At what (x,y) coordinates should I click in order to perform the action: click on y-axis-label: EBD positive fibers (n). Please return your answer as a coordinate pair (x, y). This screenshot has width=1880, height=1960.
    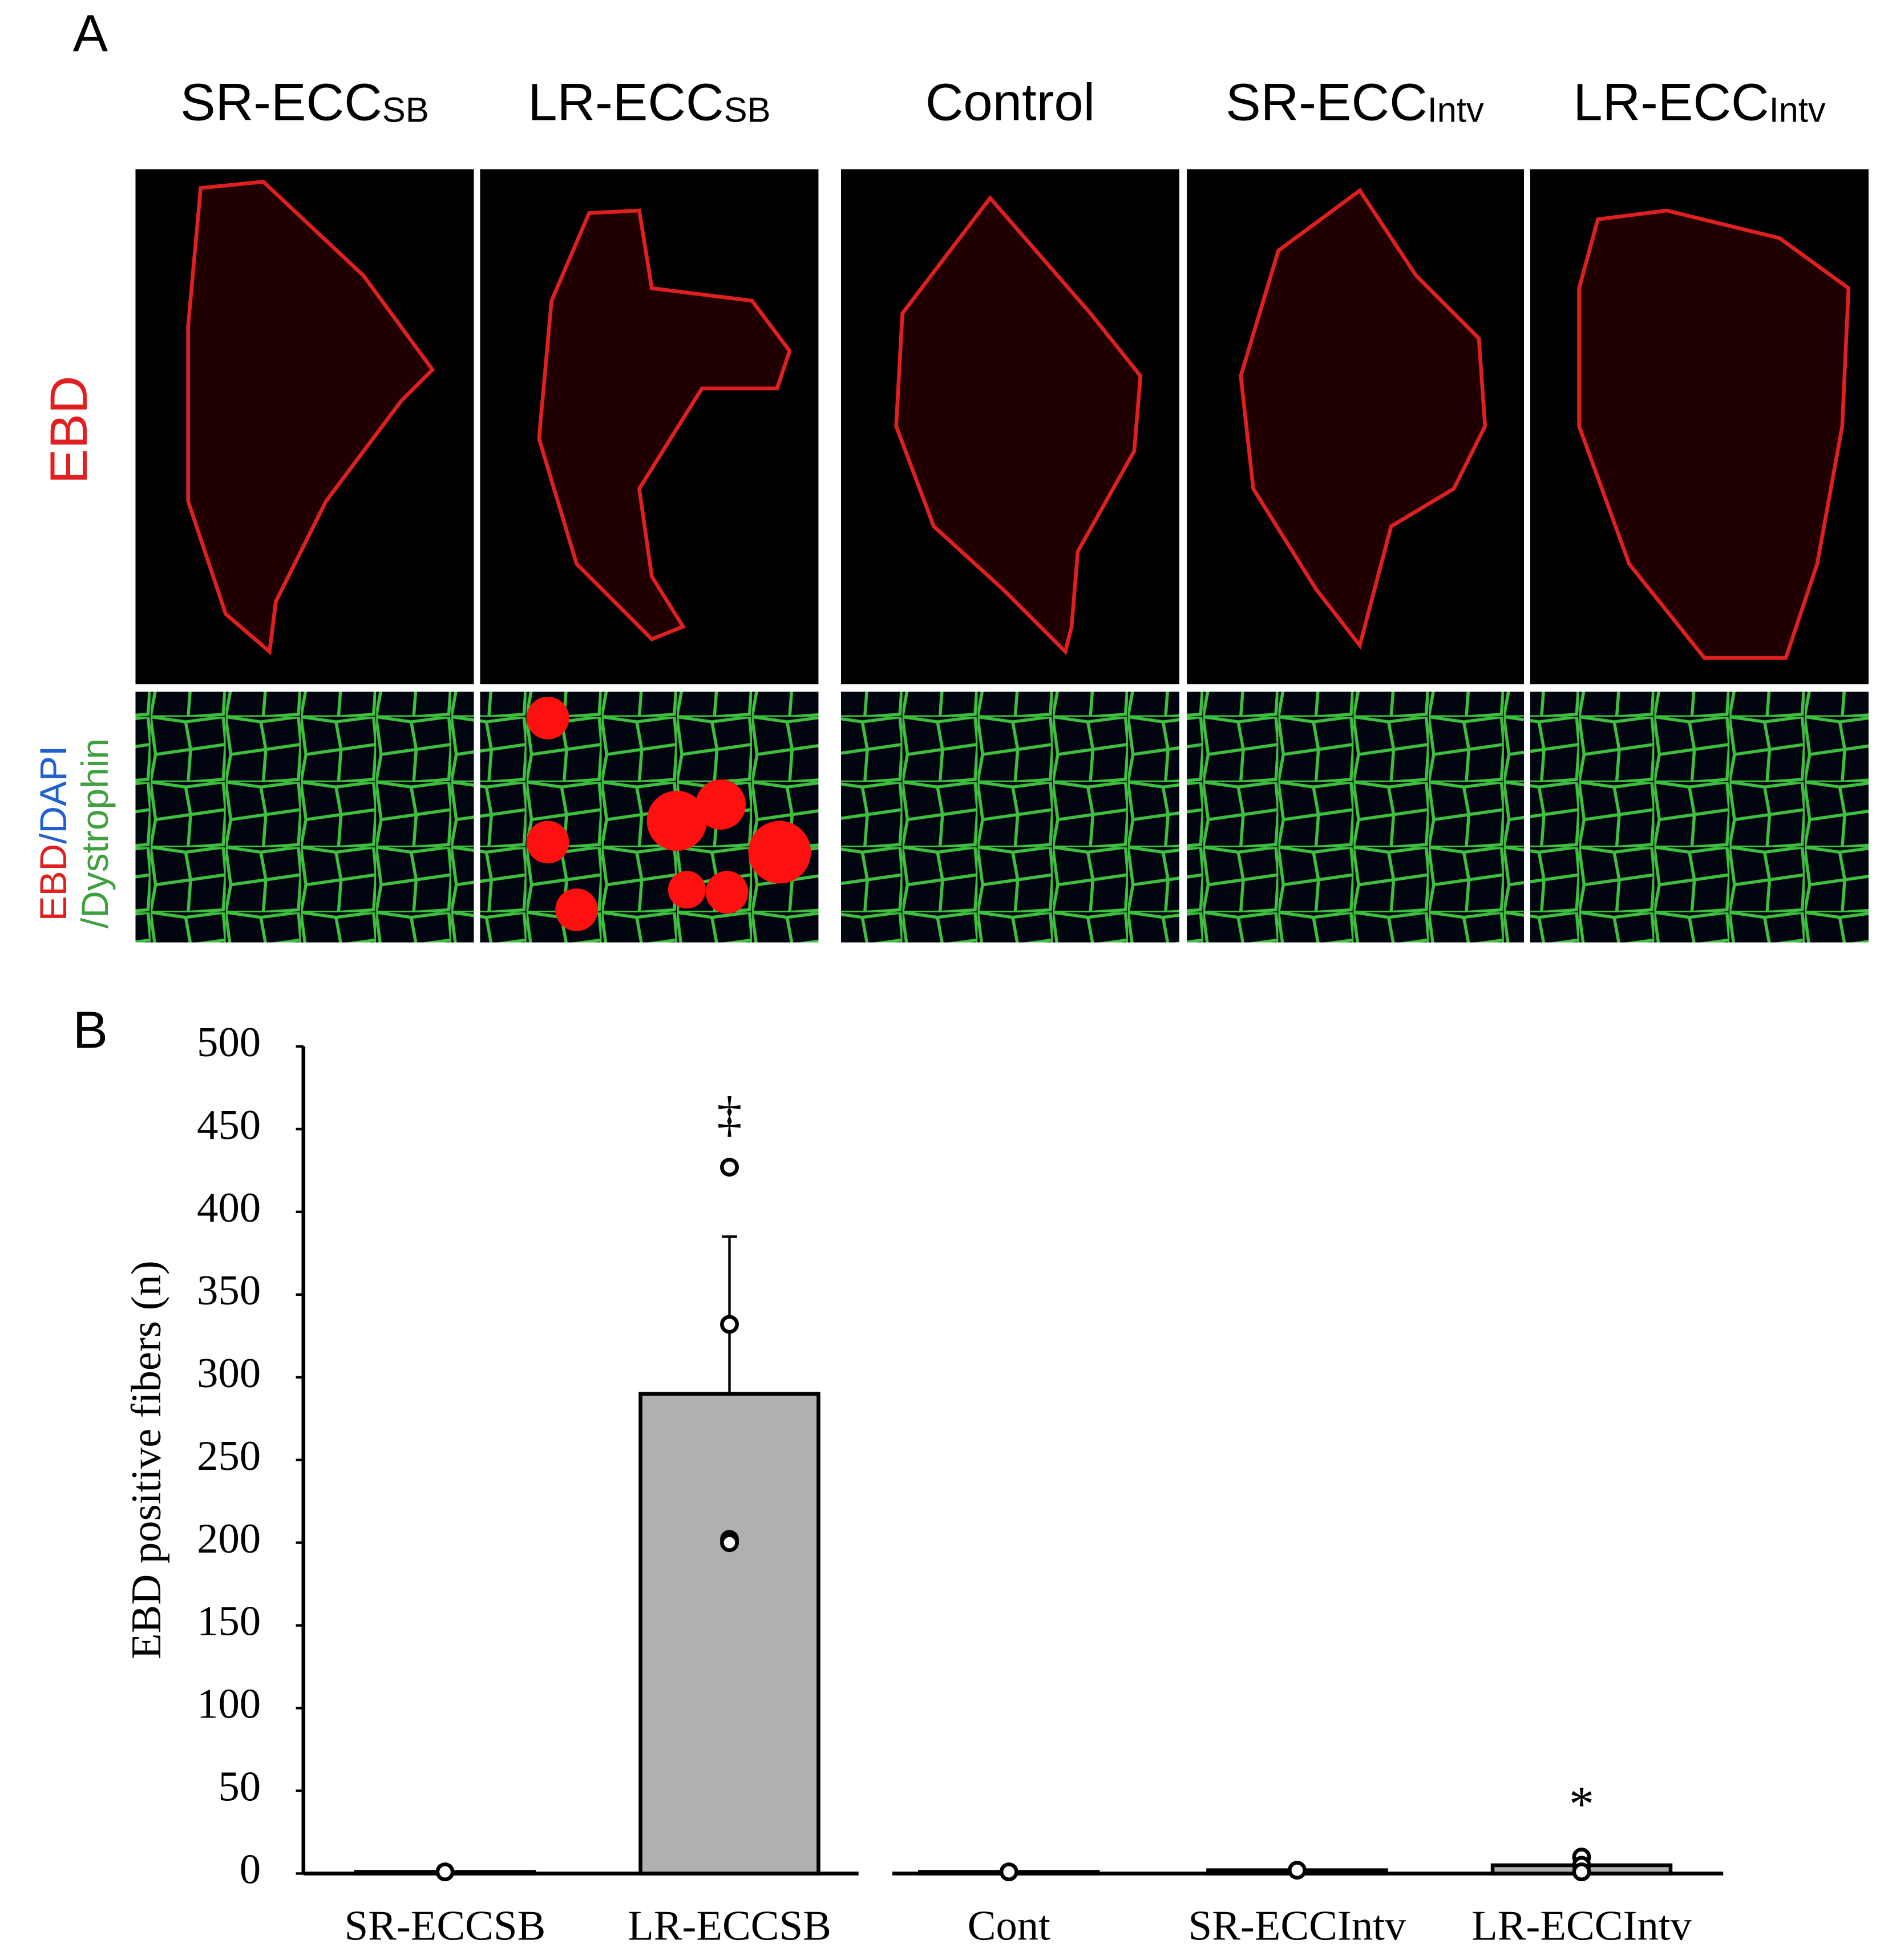
    Looking at the image, I should click on (146, 1459).